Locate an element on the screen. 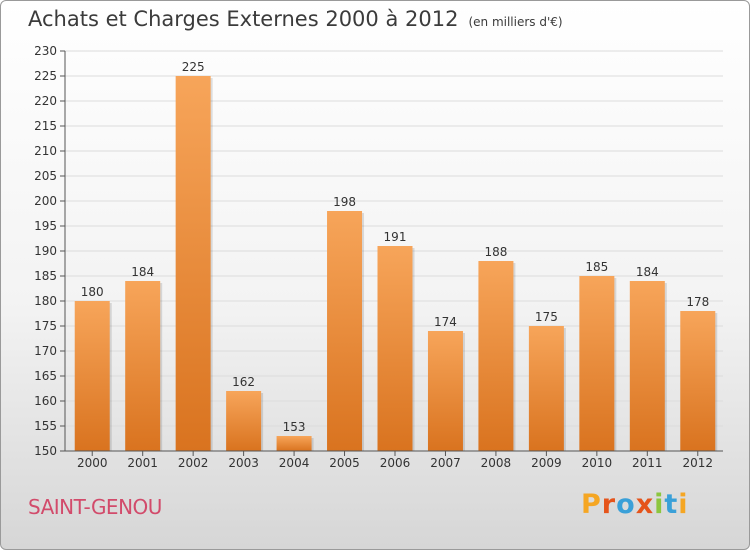 This screenshot has height=550, width=750. y-tick-label: 225 is located at coordinates (45, 76).